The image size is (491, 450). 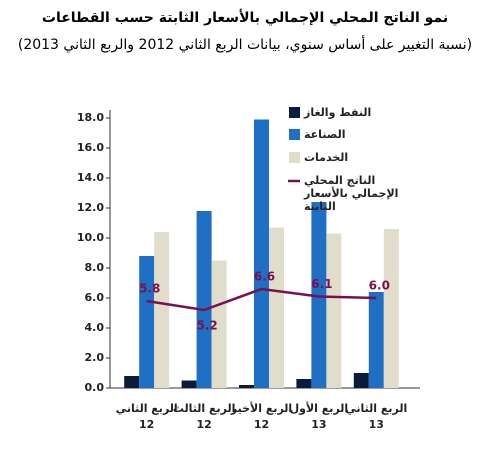 What do you see at coordinates (326, 157) in the screenshot?
I see `legend-label: الخدمات` at bounding box center [326, 157].